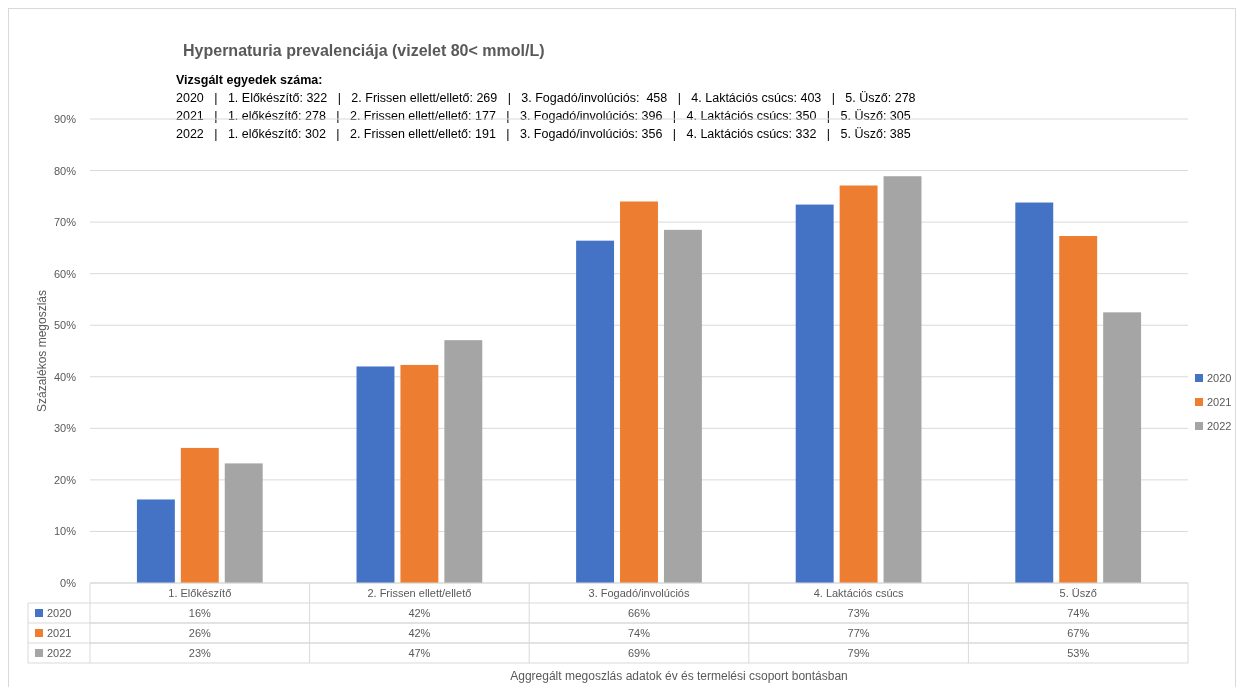 The width and height of the screenshot is (1244, 687). I want to click on text: 2020 | 1. Előkészítő: 322 | 2. Frissen ellett/ellető: 269 | 3. Fogadó/involúciós: 458 | 4. Laktációs csúcs: 403 | 5. Üsző: 278, so click(546, 98).